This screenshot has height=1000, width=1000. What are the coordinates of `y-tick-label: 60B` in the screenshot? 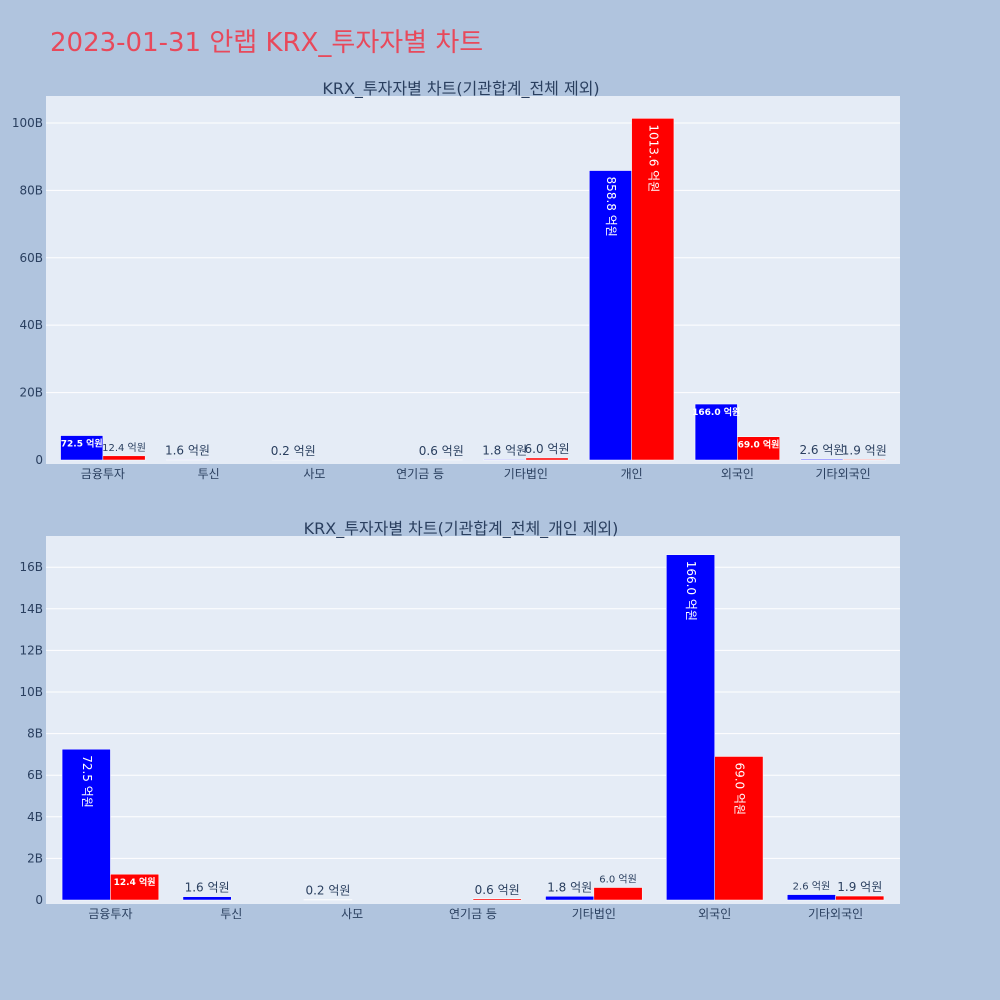 It's located at (31, 258).